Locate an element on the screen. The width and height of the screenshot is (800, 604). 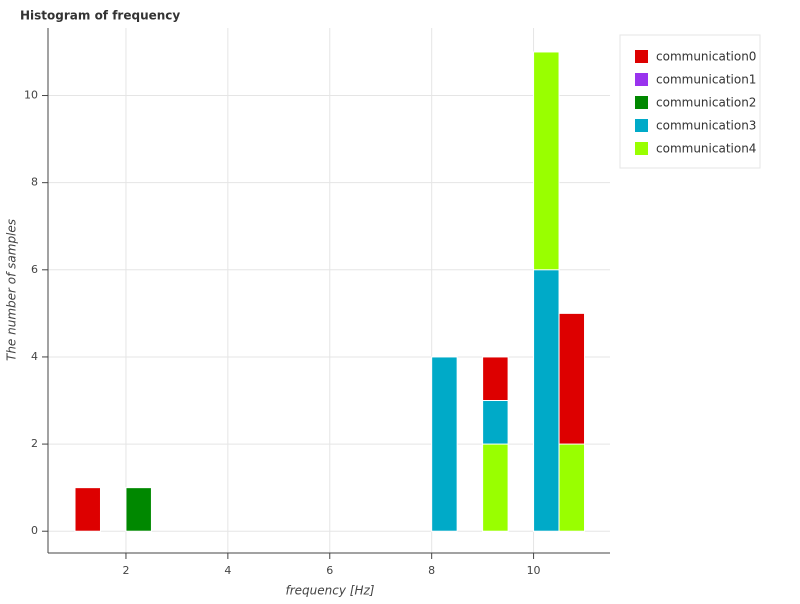
x-tick-label: 10 is located at coordinates (534, 570).